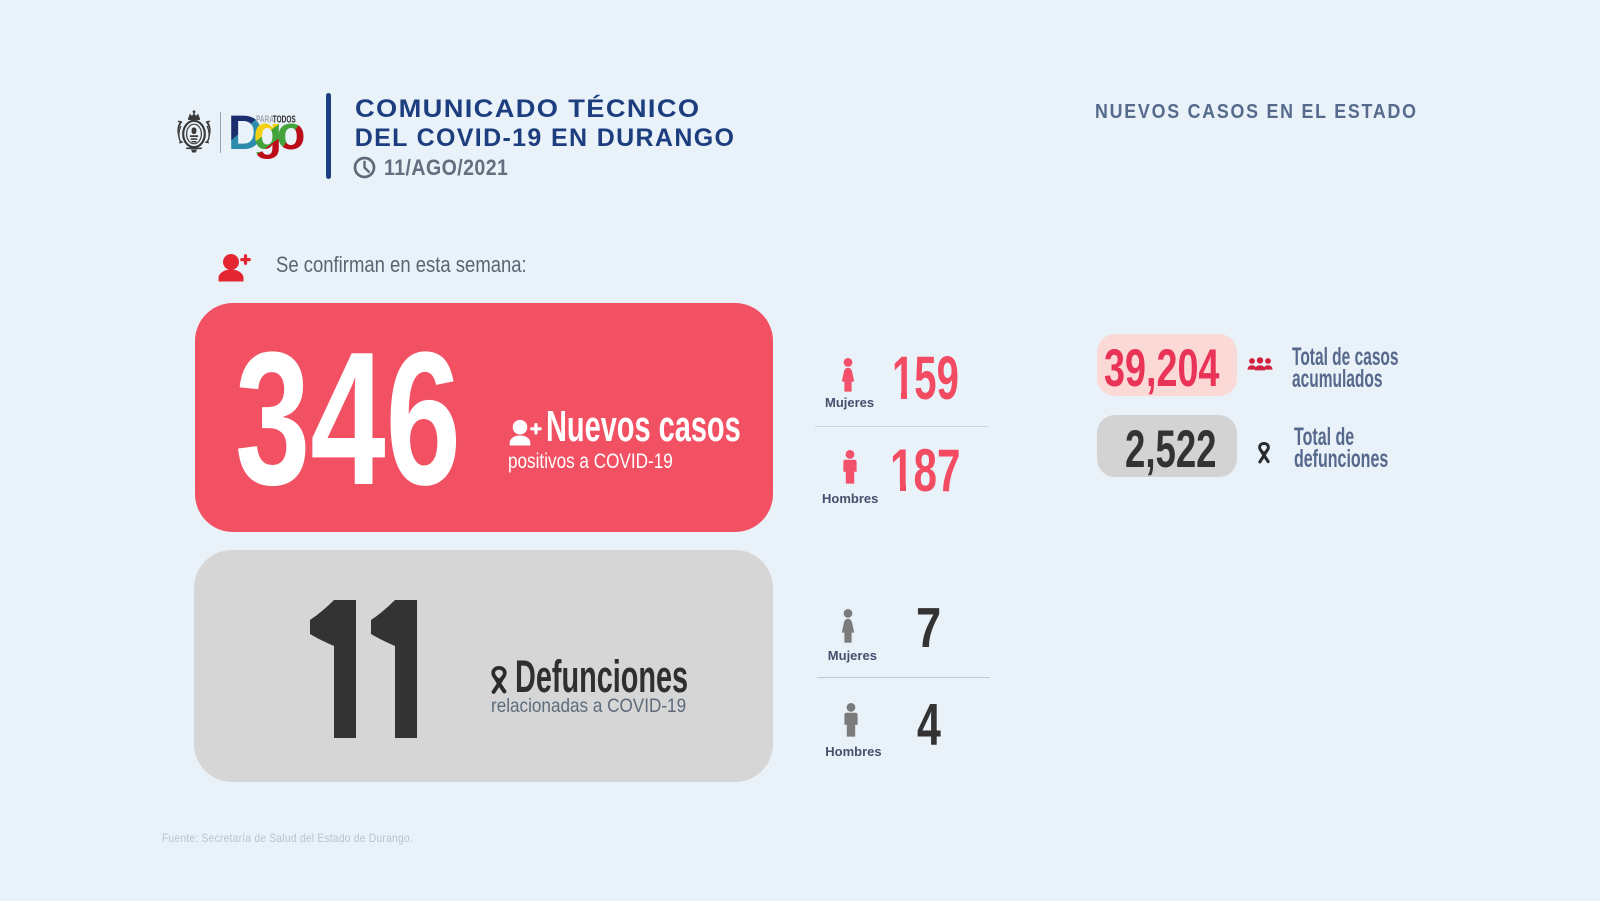 The width and height of the screenshot is (1600, 901). What do you see at coordinates (267, 133) in the screenshot?
I see `svg-text: g` at bounding box center [267, 133].